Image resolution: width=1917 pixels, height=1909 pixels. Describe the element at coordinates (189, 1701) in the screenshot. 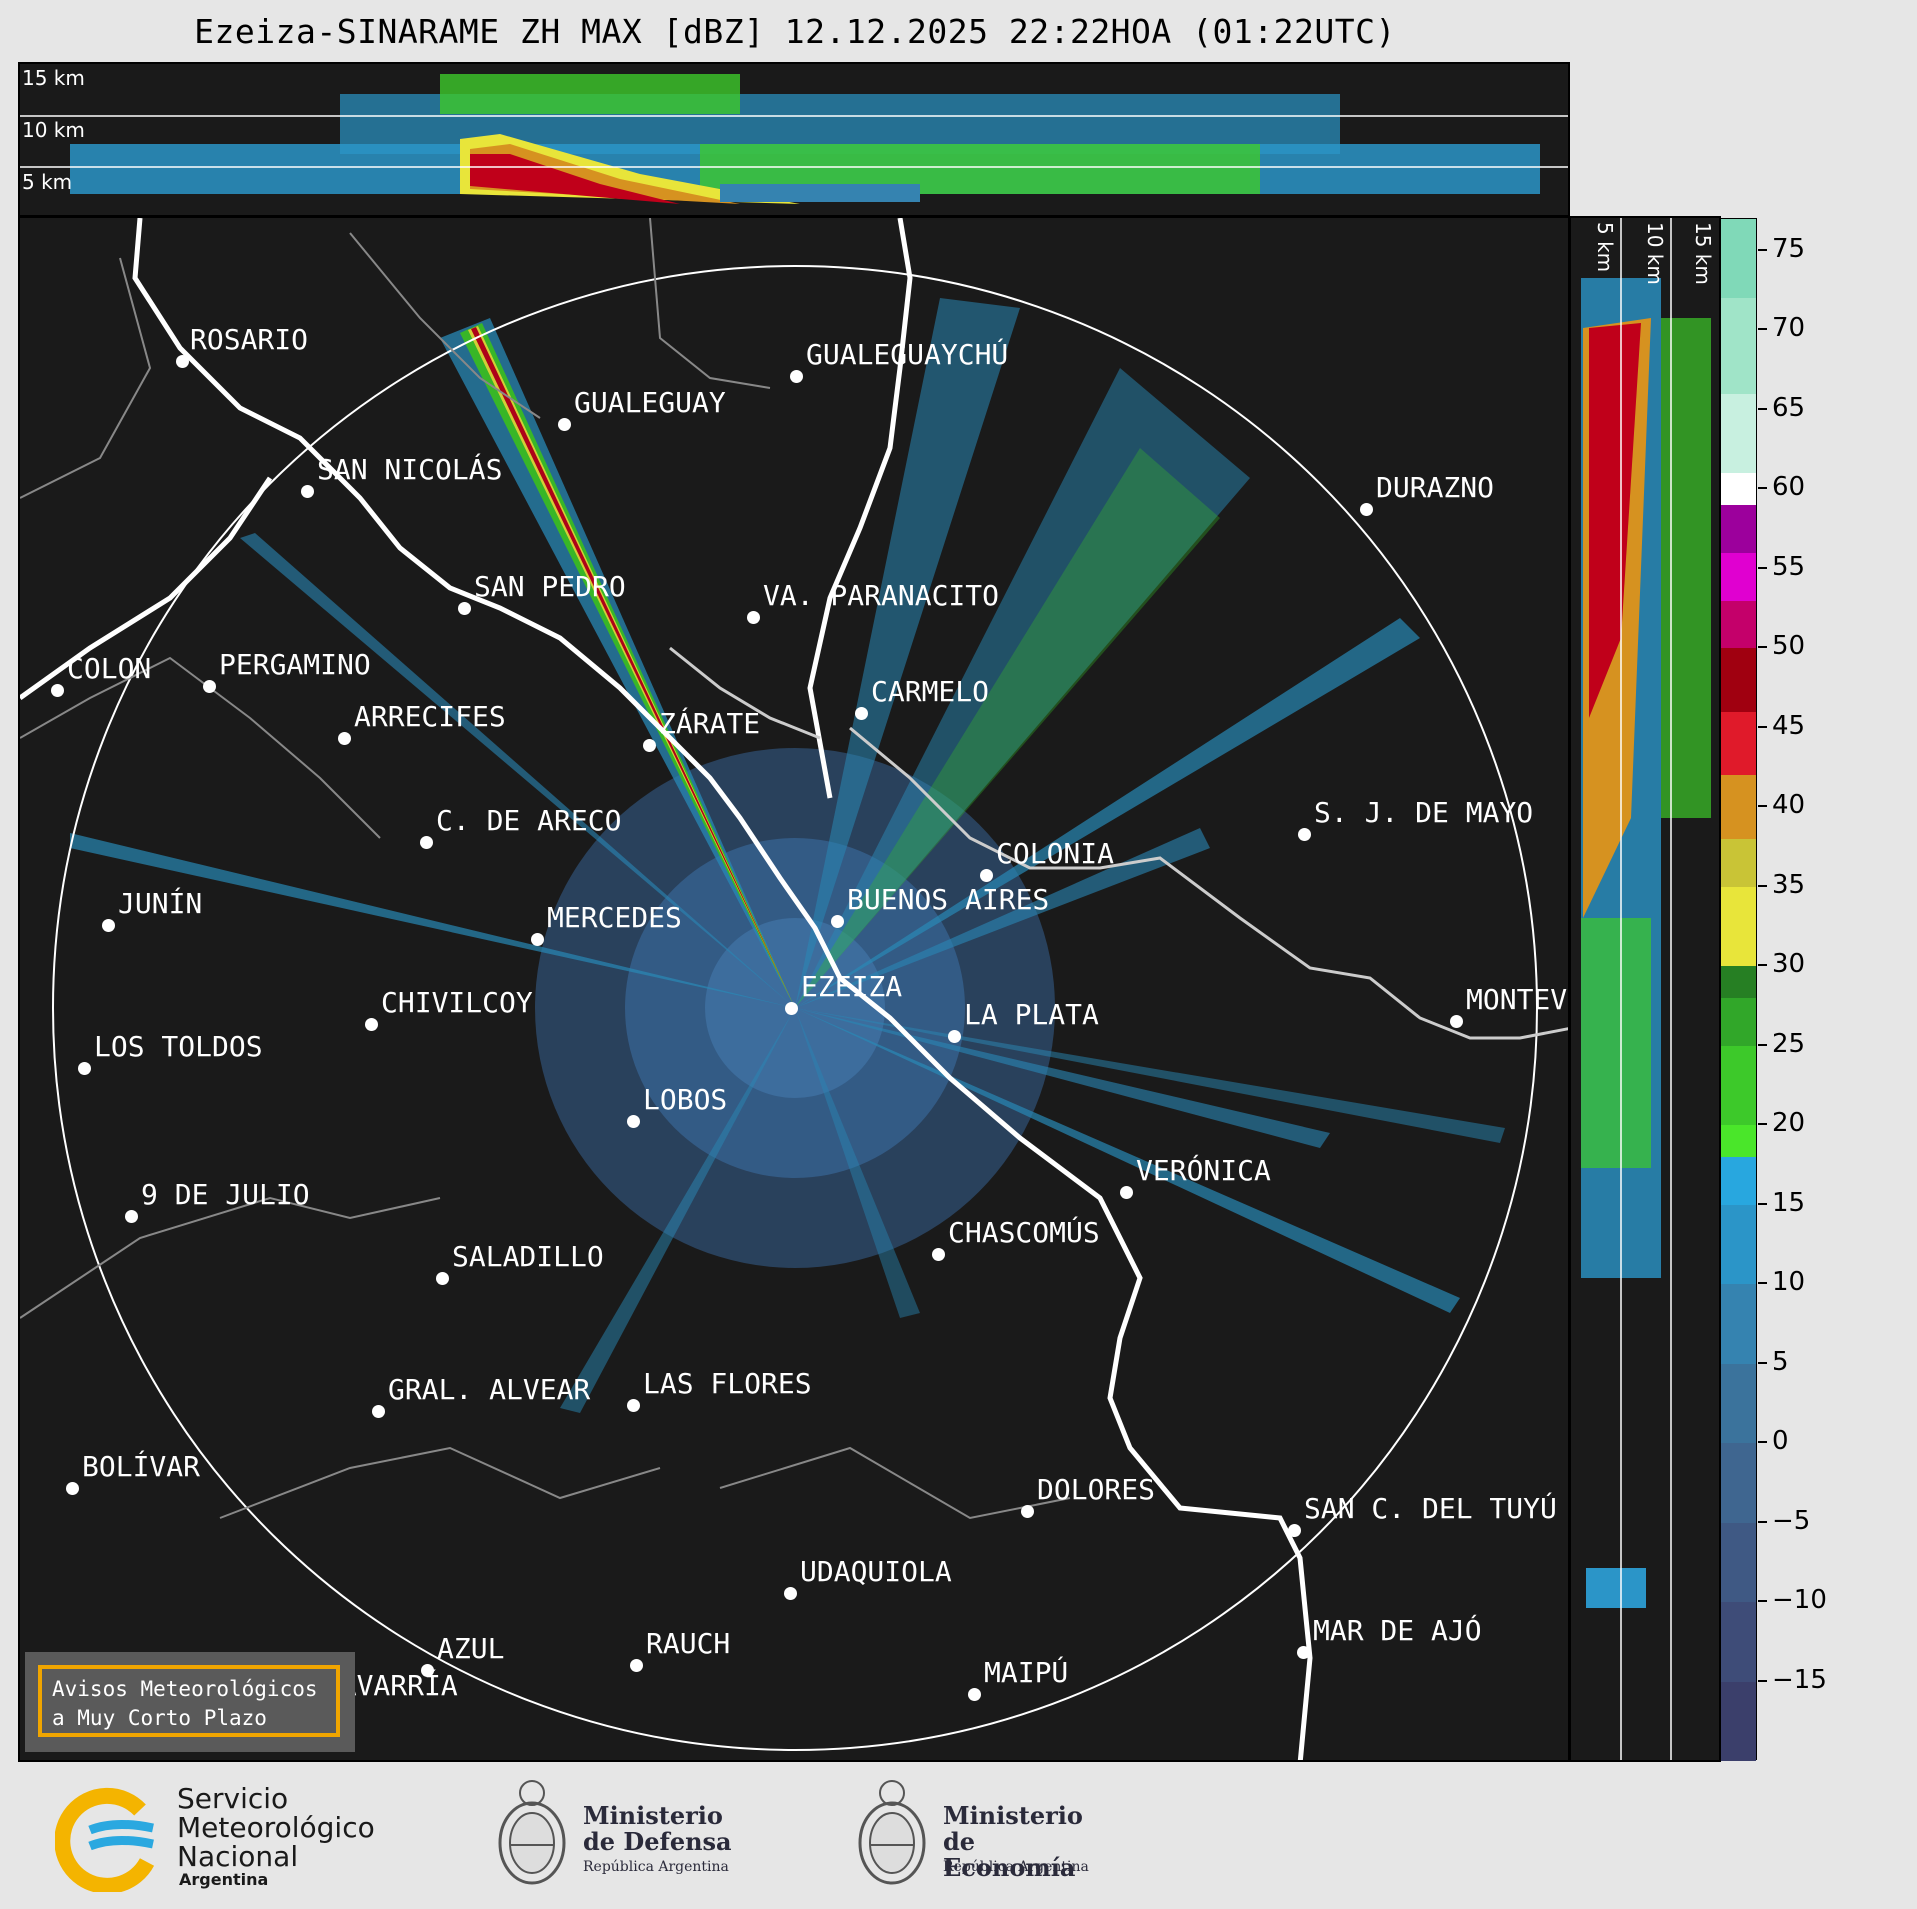

I see `warning-button: Avisos Meteorológicos a Muy Corto Plazo` at that location.